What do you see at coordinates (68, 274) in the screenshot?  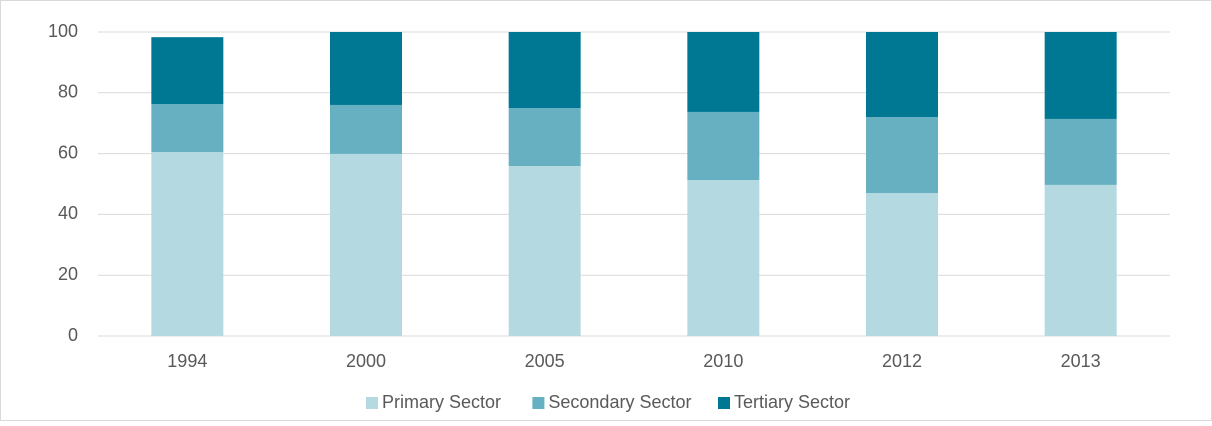 I see `y-tick-label: 20` at bounding box center [68, 274].